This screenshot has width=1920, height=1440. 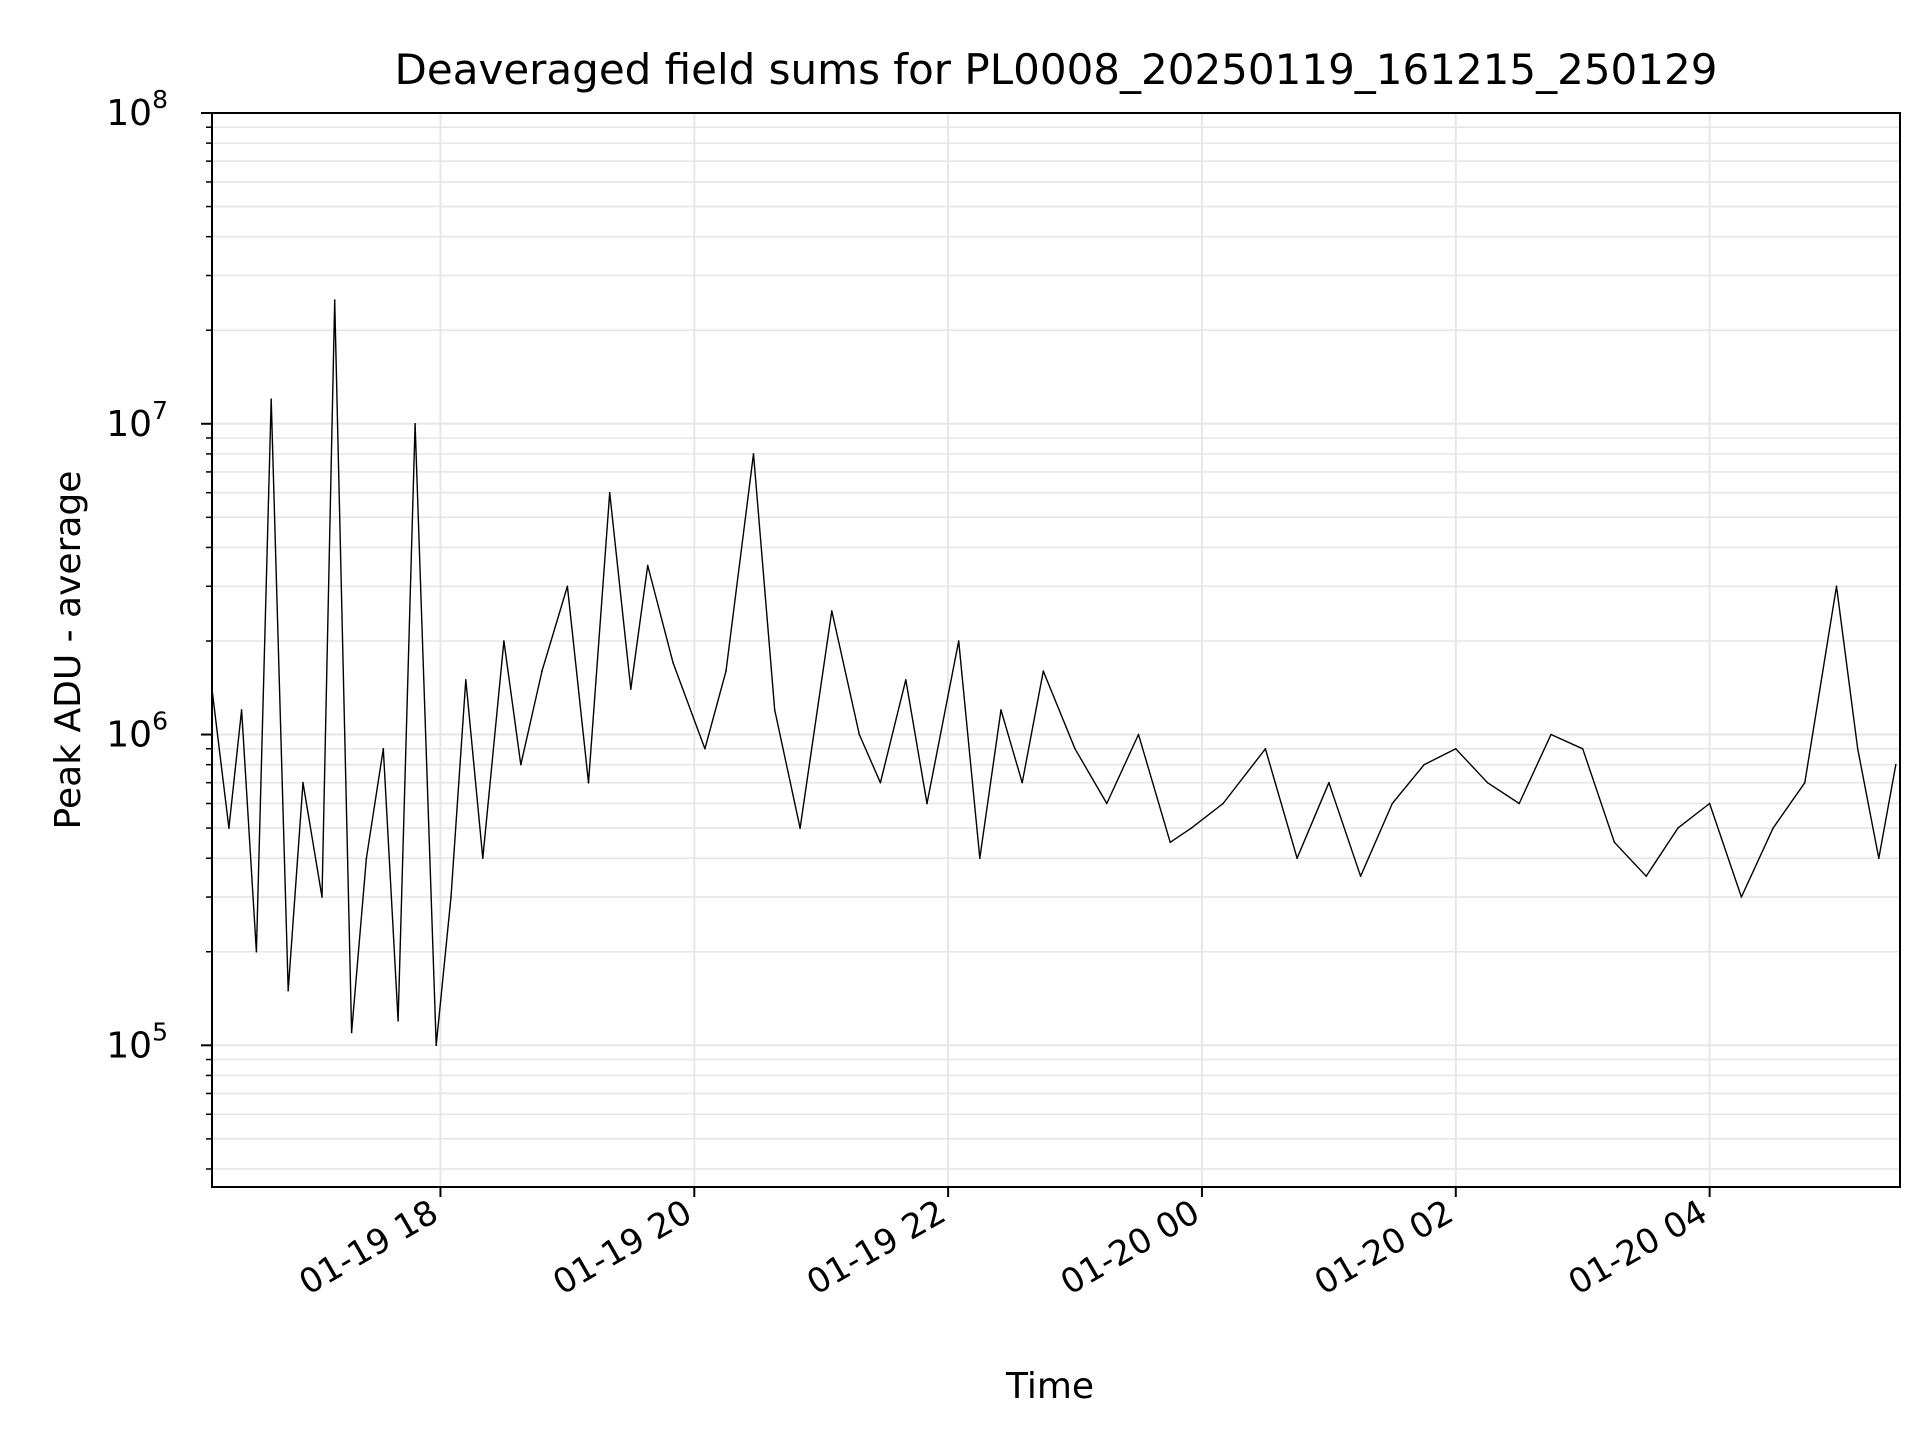 I want to click on y-axis-label: Peak ADU - average, so click(x=68, y=650).